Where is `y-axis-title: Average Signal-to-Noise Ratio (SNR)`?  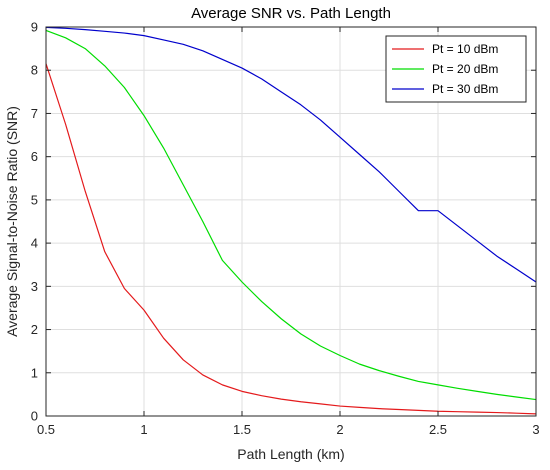 y-axis-title: Average Signal-to-Noise Ratio (SNR) is located at coordinates (12, 221).